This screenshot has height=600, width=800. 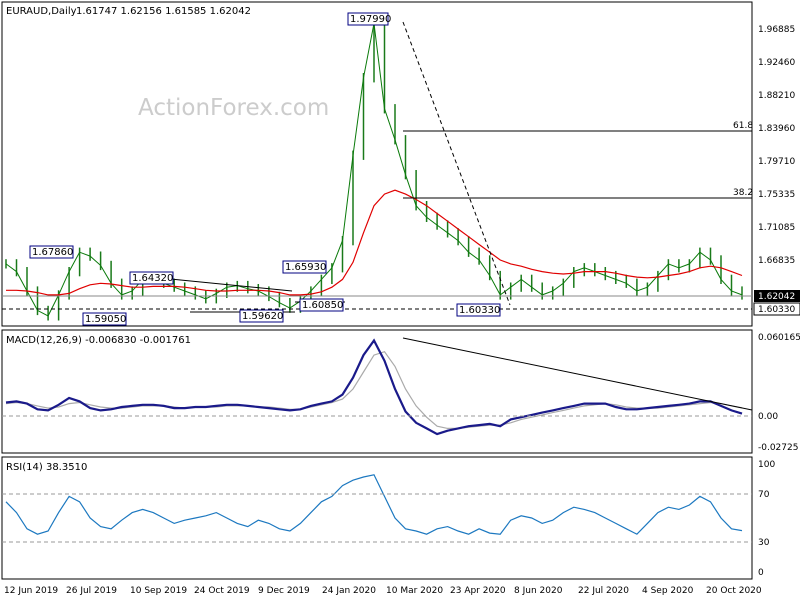 What do you see at coordinates (776, 30) in the screenshot?
I see `price-tick-196885: 1.96885` at bounding box center [776, 30].